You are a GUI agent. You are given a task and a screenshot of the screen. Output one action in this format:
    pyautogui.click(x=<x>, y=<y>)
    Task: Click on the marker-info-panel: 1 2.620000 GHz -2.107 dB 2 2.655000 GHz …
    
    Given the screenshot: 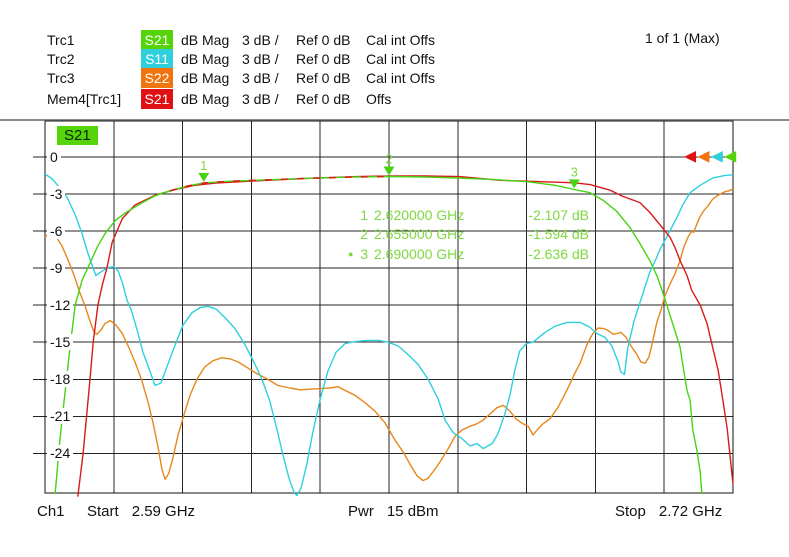 What is the action you would take?
    pyautogui.click(x=468, y=235)
    